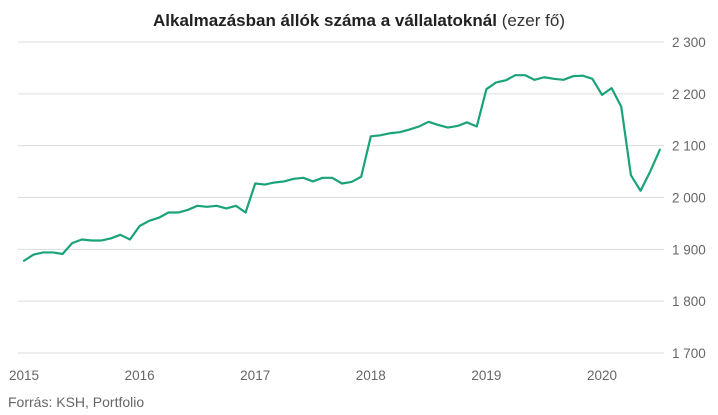 The image size is (718, 415). What do you see at coordinates (689, 249) in the screenshot?
I see `y-tick-label: 1 900` at bounding box center [689, 249].